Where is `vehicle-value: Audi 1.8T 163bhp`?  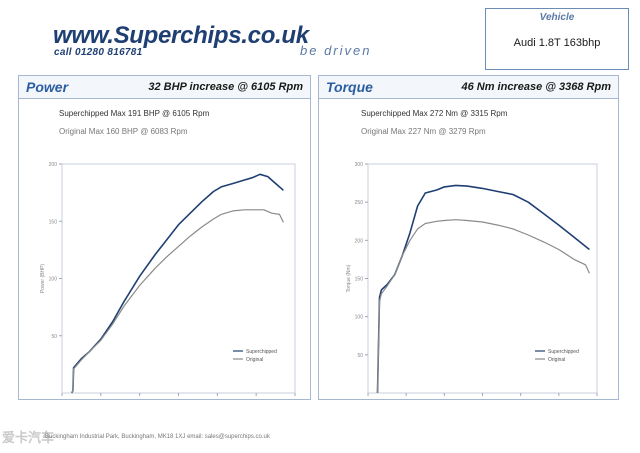
vehicle-value: Audi 1.8T 163bhp is located at coordinates (557, 43).